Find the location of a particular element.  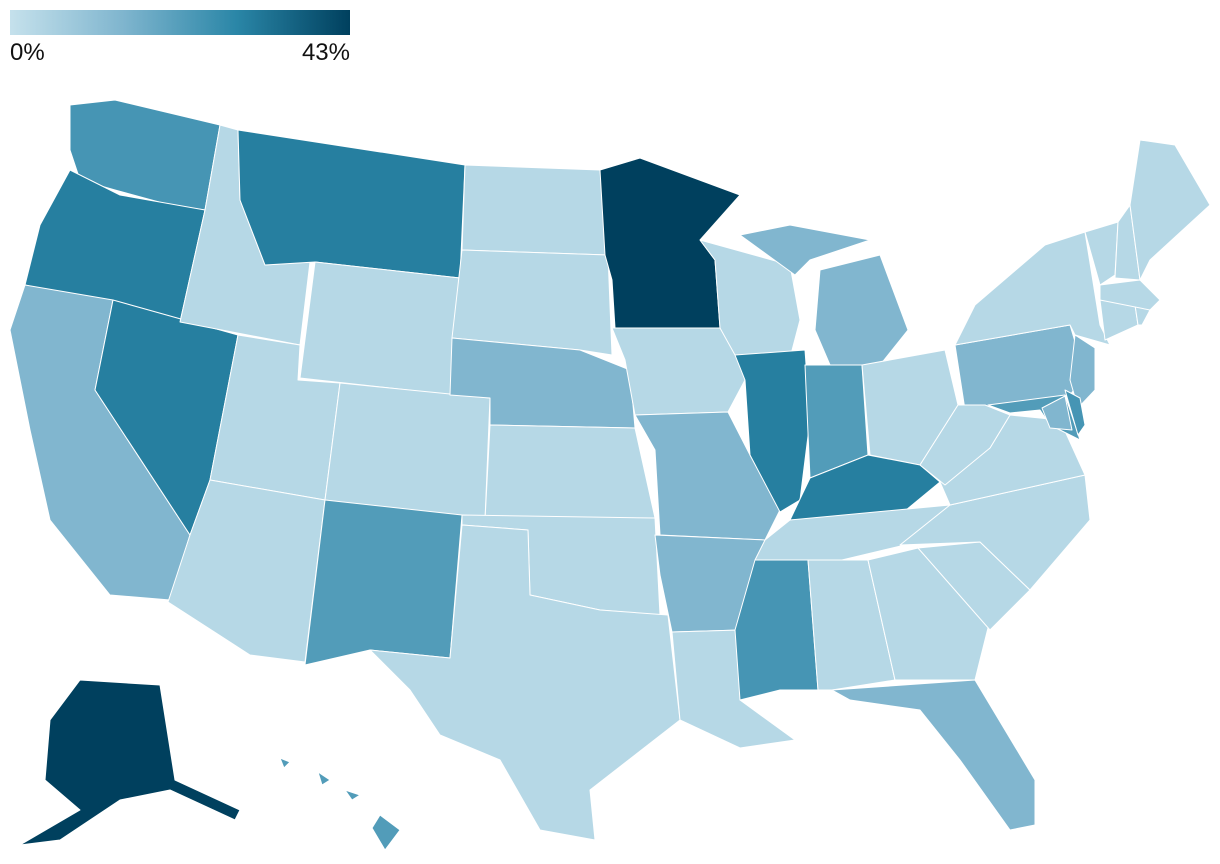

legend-gradient is located at coordinates (180, 22).